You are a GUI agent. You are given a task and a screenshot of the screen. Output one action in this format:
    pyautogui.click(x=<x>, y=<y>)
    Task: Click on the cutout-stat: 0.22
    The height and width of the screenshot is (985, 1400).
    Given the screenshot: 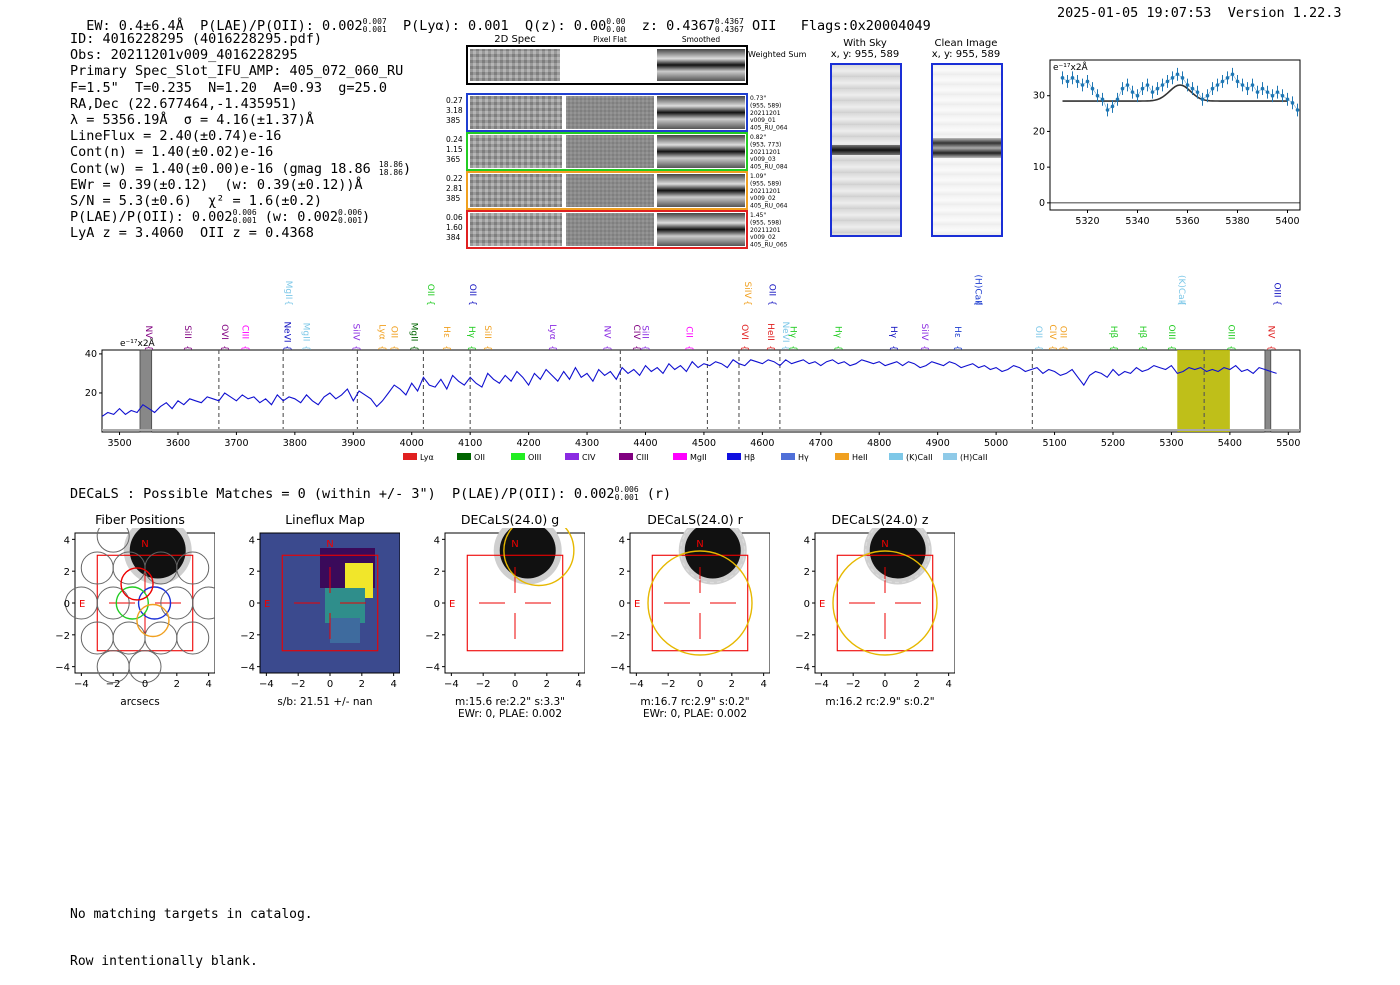 What is the action you would take?
    pyautogui.click(x=454, y=178)
    